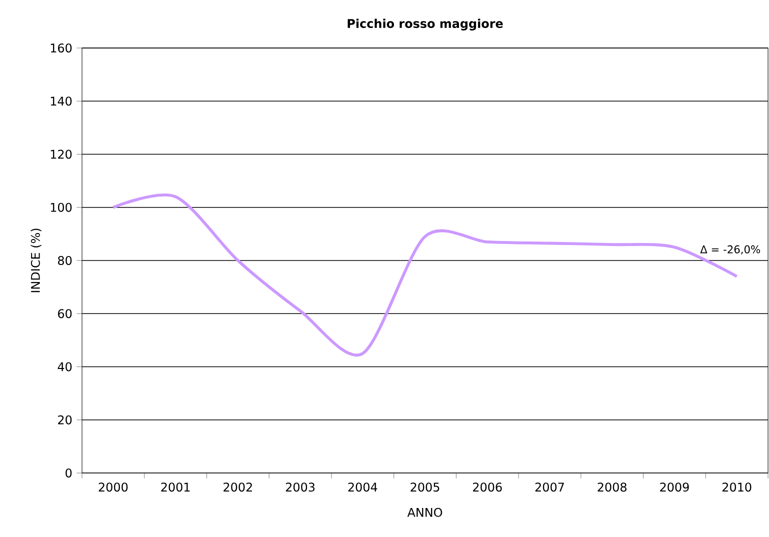 This screenshot has height=537, width=769. What do you see at coordinates (65, 313) in the screenshot?
I see `y-tick-label: 60` at bounding box center [65, 313].